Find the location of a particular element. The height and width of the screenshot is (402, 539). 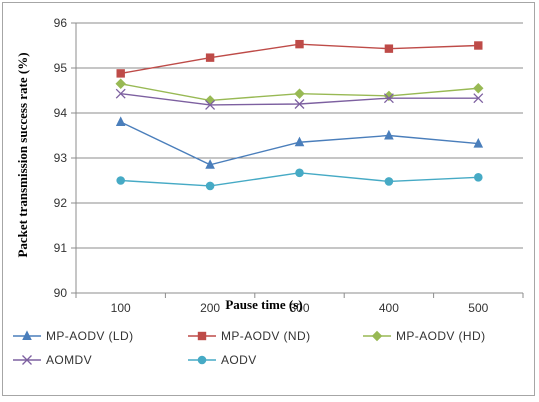

x-tick-label: 500 is located at coordinates (478, 308).